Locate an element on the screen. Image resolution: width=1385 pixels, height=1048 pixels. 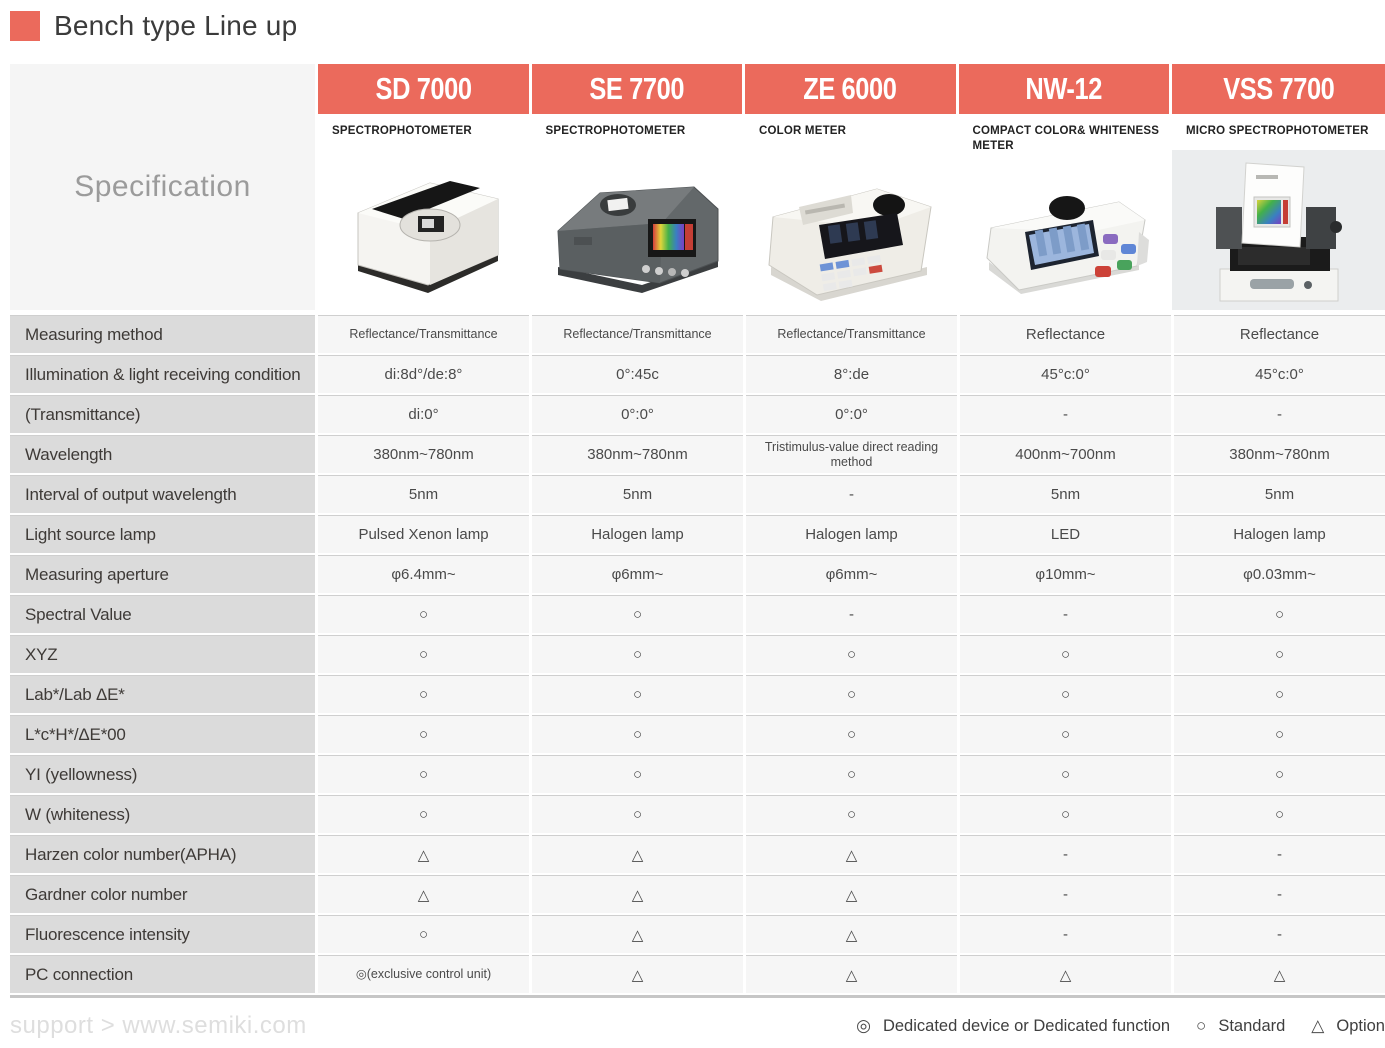
spec-value: 8°:de is located at coordinates (851, 374).